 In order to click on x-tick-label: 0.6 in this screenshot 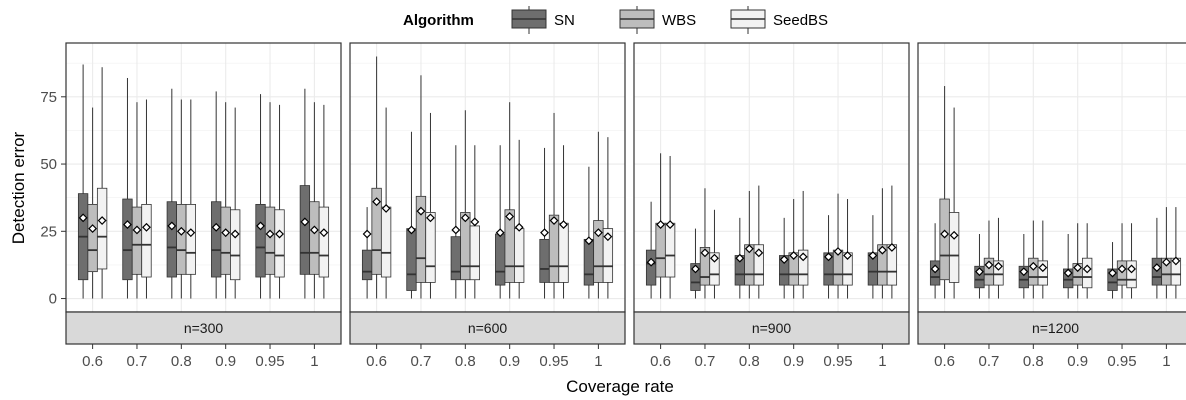, I will do `click(376, 361)`.